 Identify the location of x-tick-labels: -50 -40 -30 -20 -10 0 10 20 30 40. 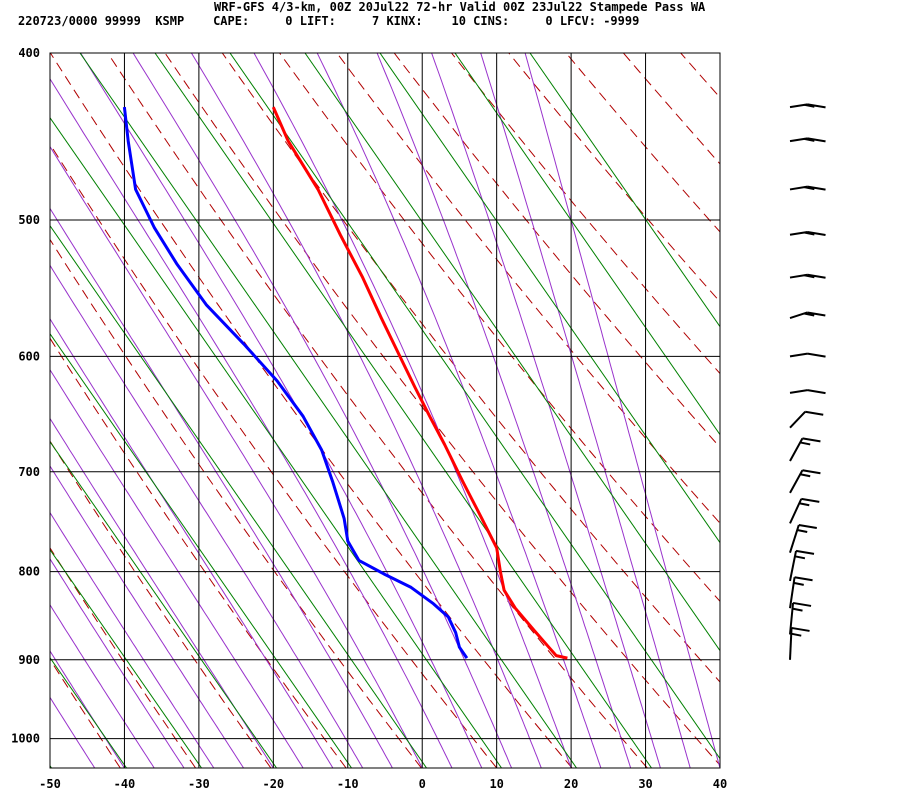
(383, 784).